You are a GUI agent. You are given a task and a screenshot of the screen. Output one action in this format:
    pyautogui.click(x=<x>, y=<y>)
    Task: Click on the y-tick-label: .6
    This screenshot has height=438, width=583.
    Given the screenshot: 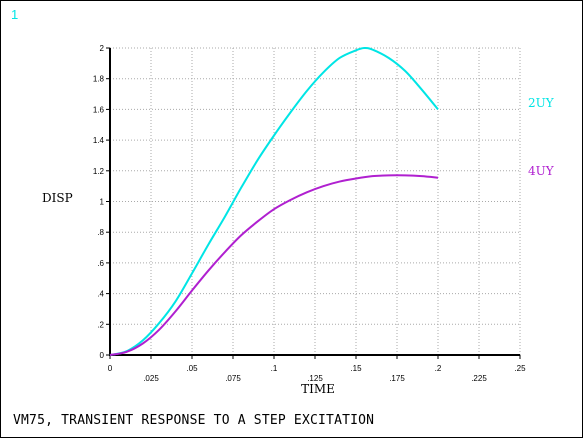 What is the action you would take?
    pyautogui.click(x=100, y=263)
    